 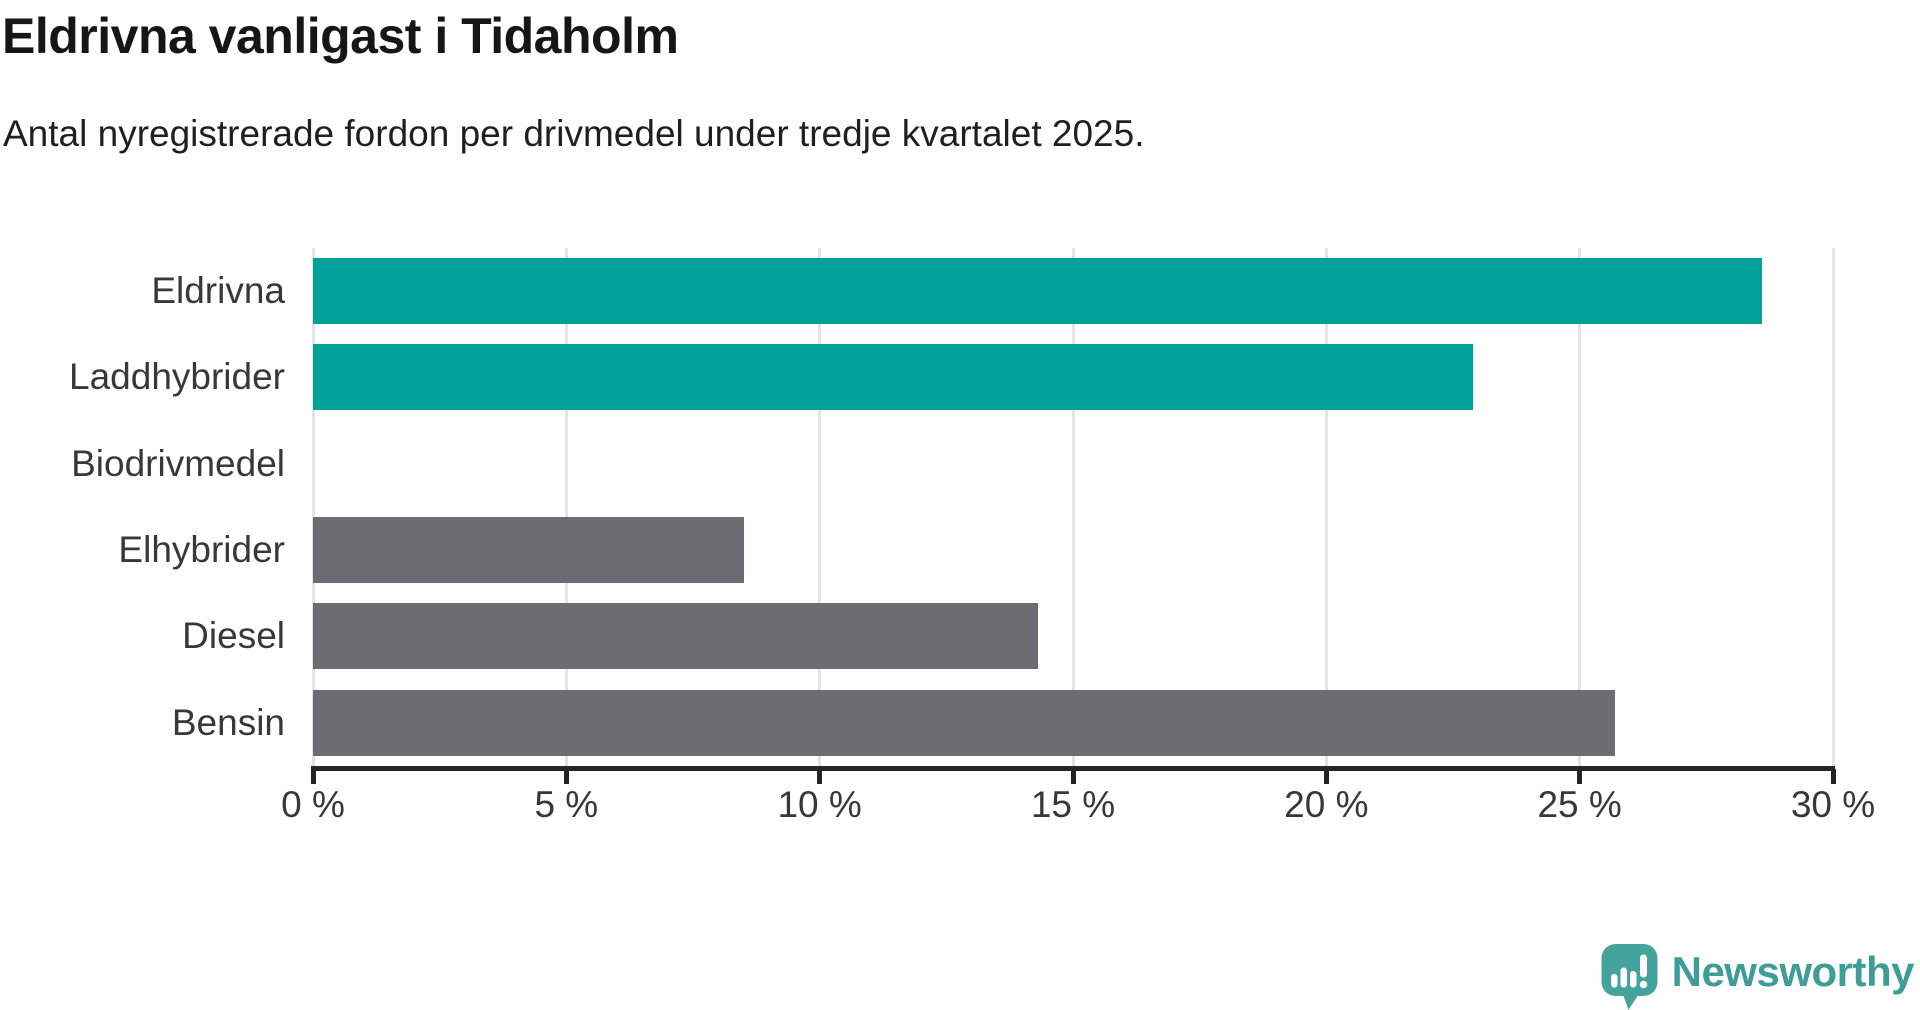 What do you see at coordinates (1793, 971) in the screenshot?
I see `newsworthy-logo-text: Newsworthy` at bounding box center [1793, 971].